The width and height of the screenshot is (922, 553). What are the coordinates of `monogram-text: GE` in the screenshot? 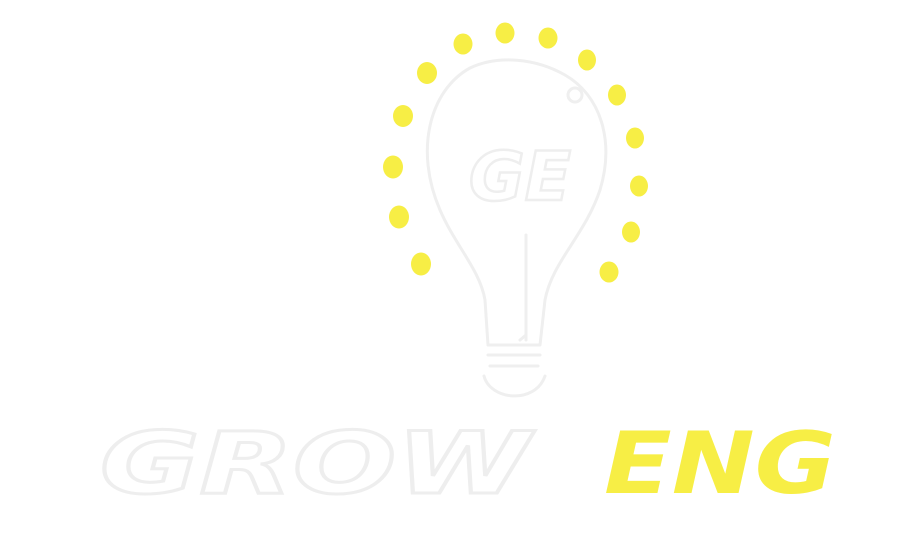 It's located at (520, 177).